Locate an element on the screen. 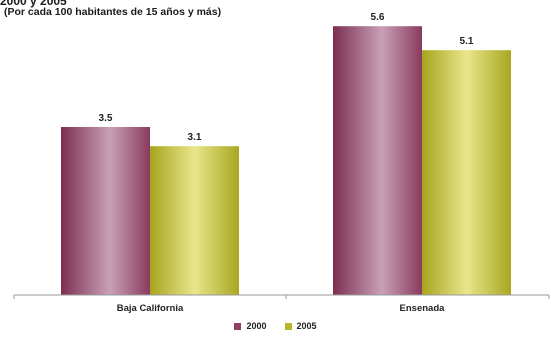 This screenshot has height=339, width=551. category-label: Ensenada is located at coordinates (423, 308).